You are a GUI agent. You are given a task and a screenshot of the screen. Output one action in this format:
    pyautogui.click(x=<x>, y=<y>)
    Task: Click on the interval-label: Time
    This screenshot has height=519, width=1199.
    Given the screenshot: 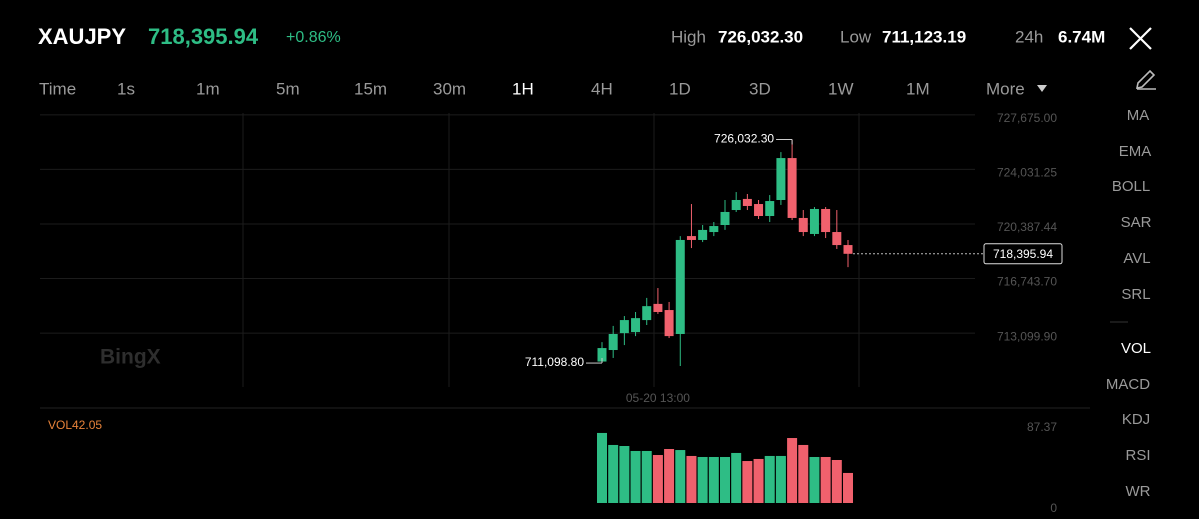 What is the action you would take?
    pyautogui.click(x=57, y=88)
    